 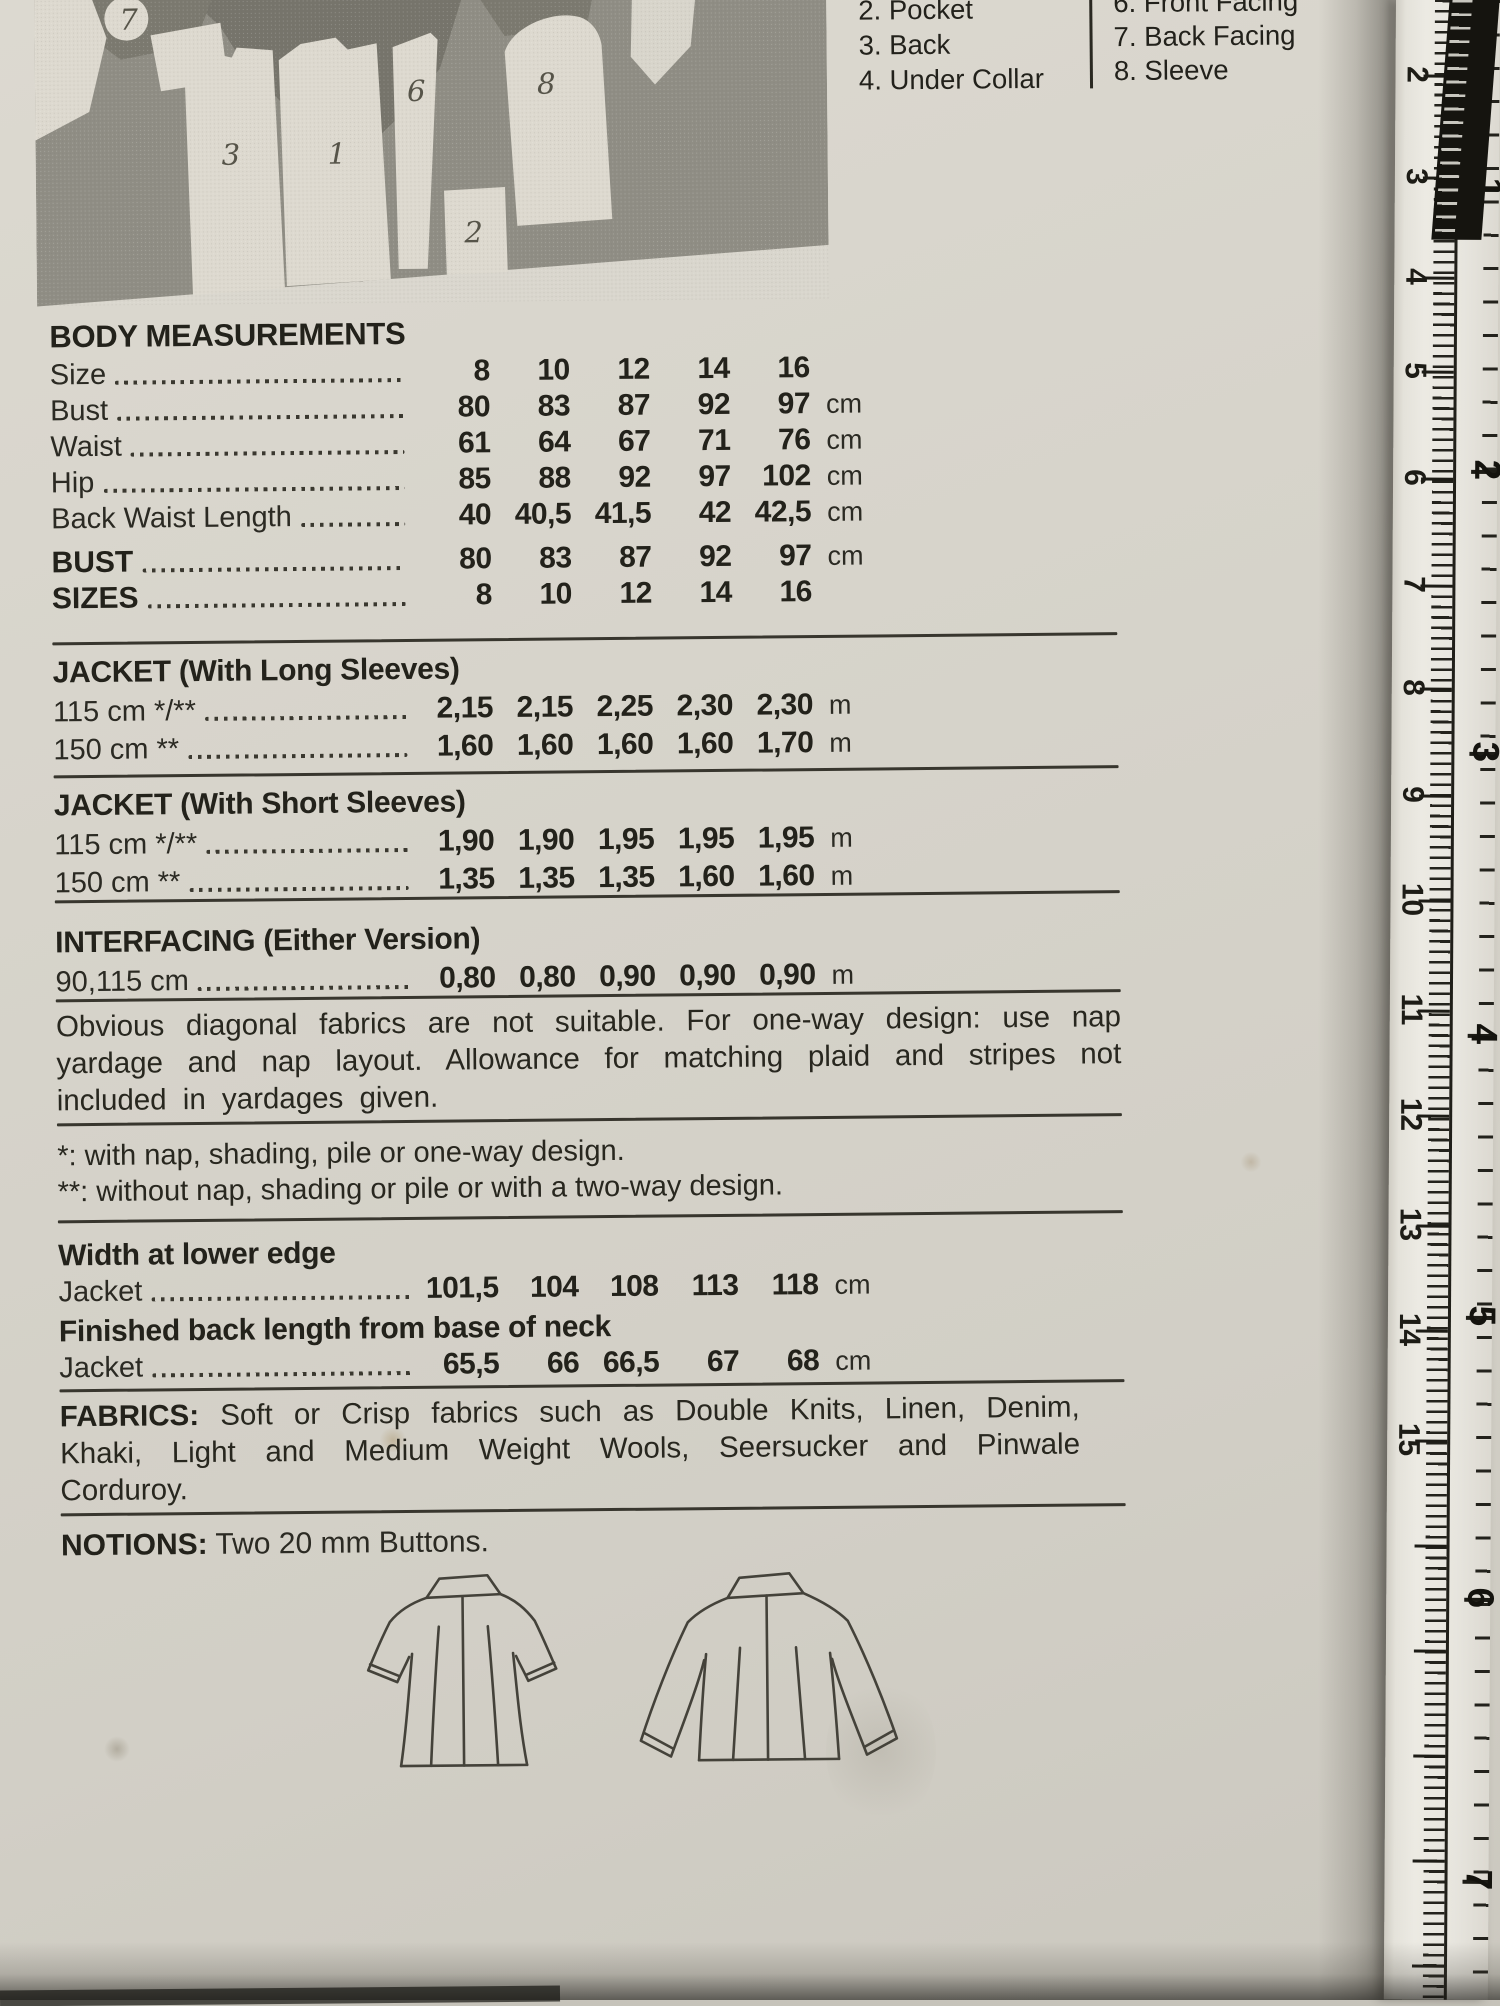 What do you see at coordinates (593, 1541) in the screenshot?
I see `notions-line: NOTIONS: Two 20 mm Buttons.` at bounding box center [593, 1541].